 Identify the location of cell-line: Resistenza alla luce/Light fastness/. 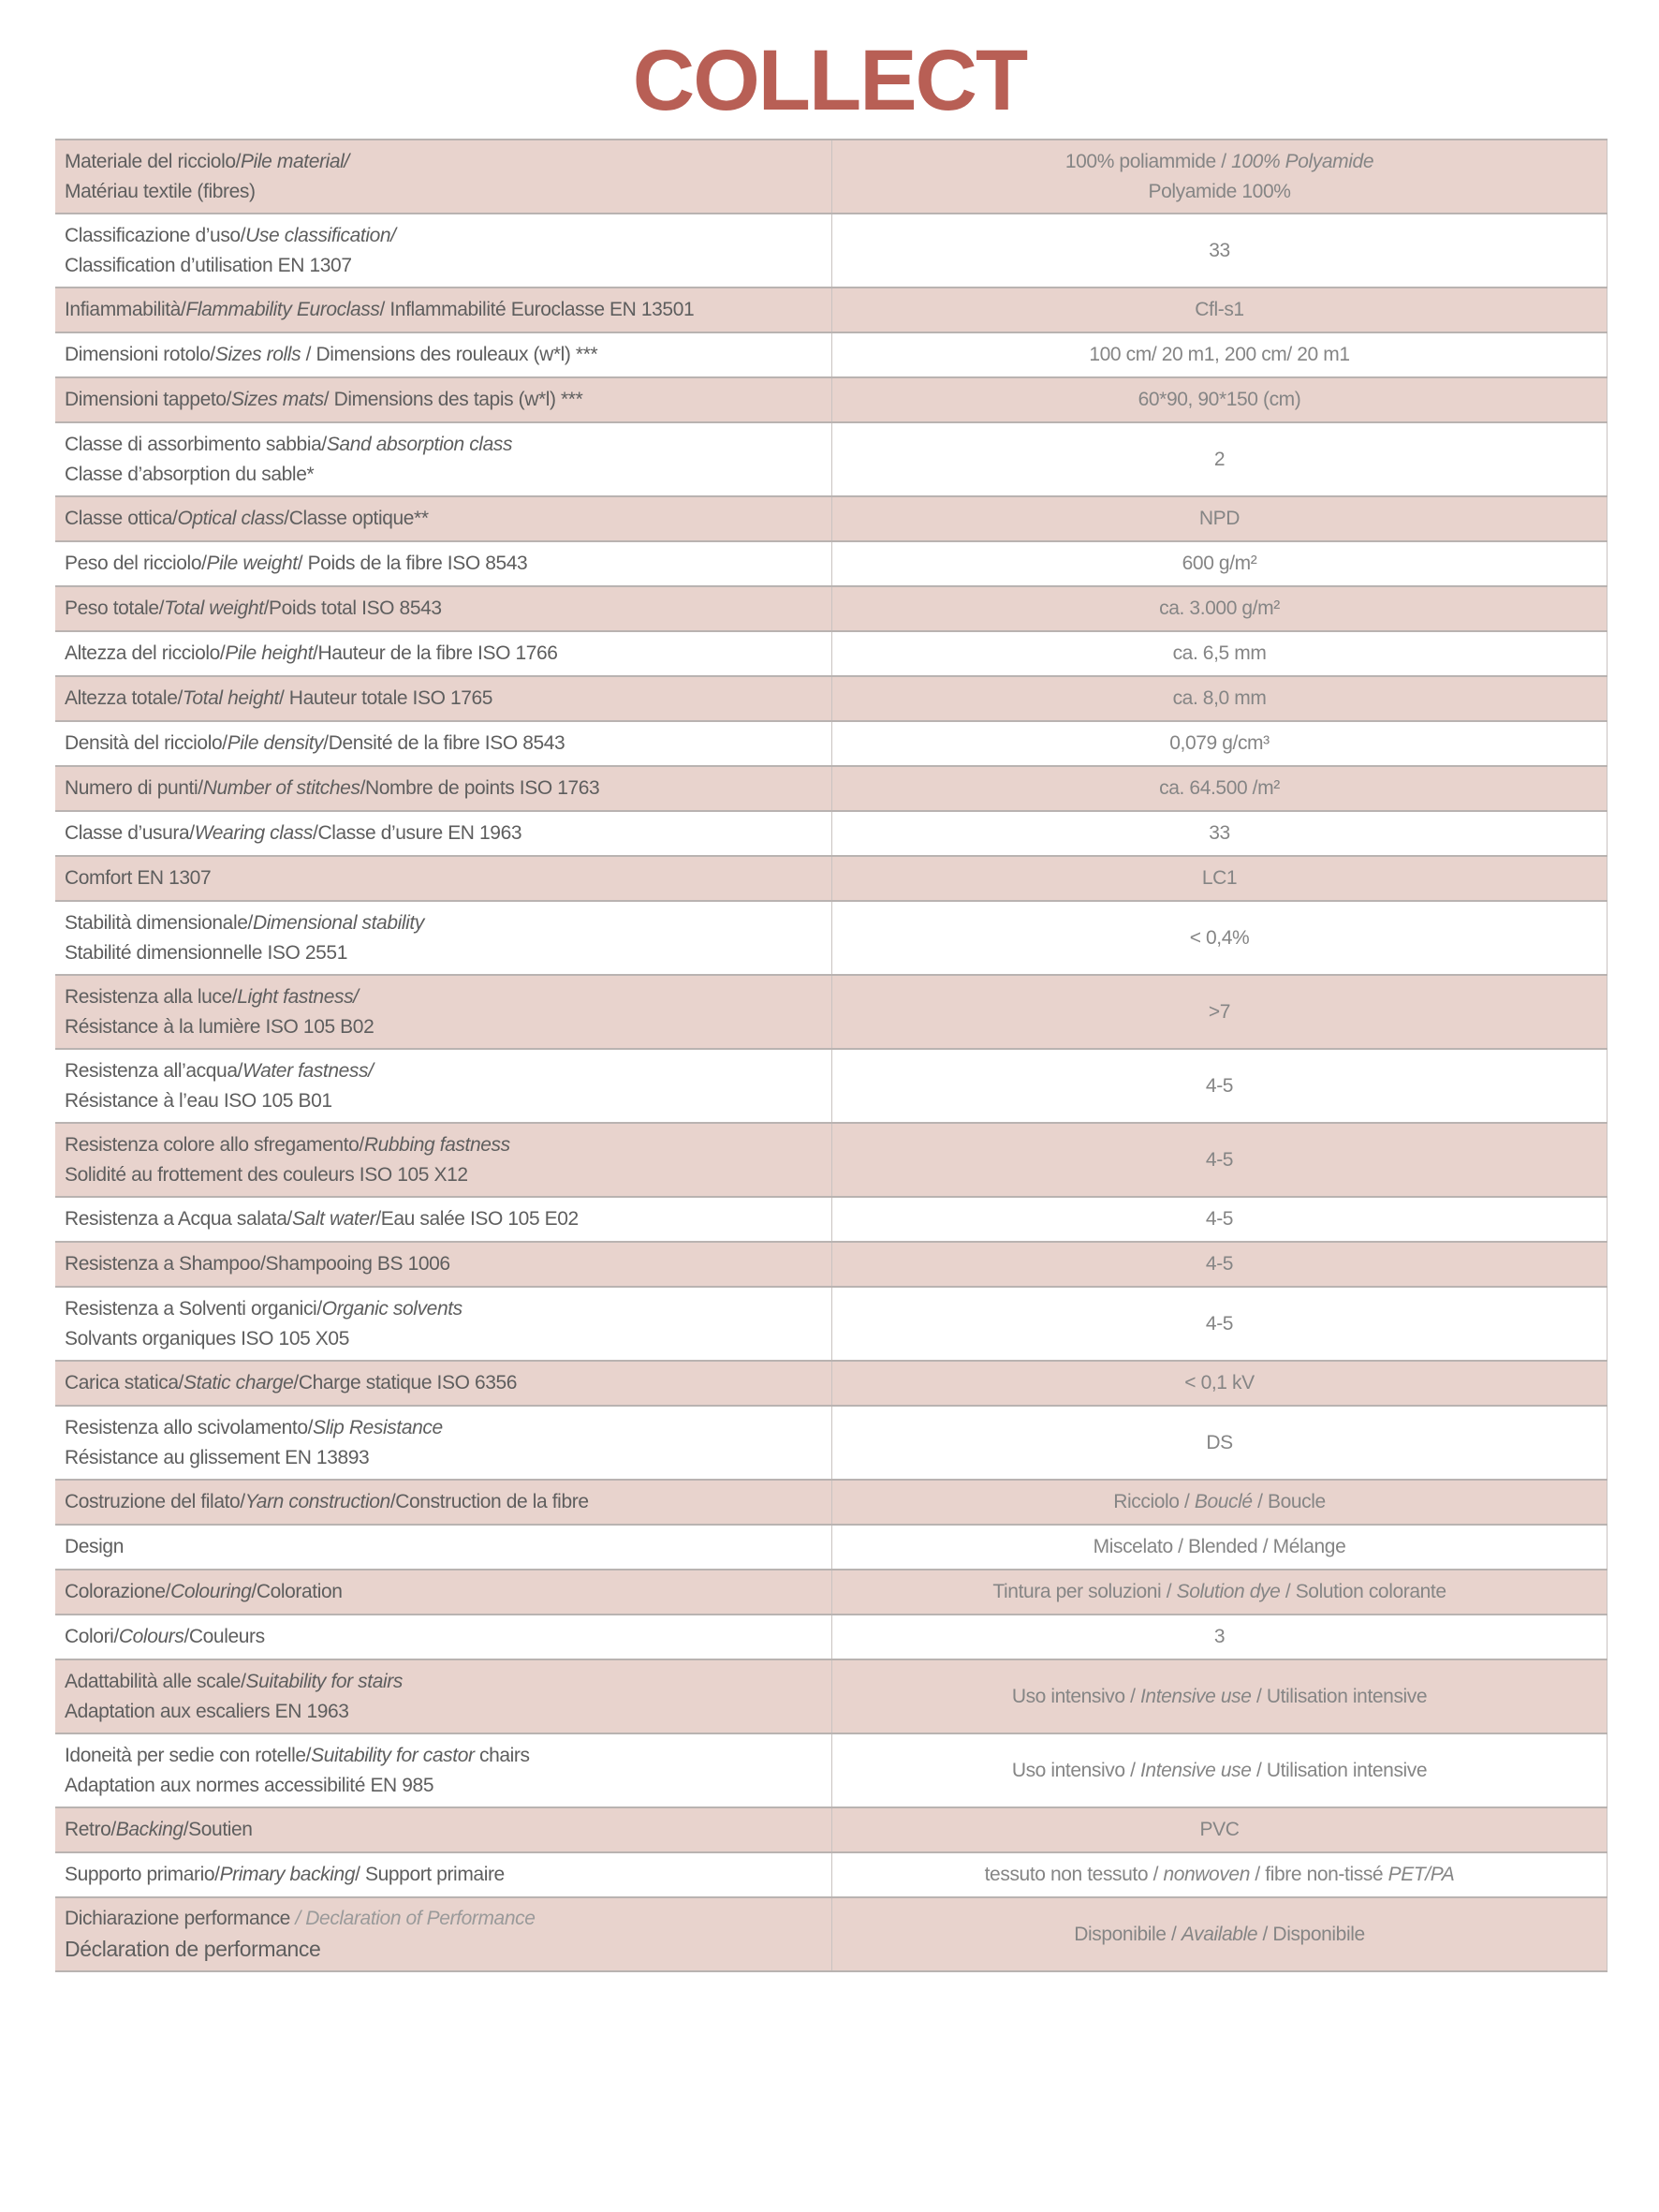
(443, 997).